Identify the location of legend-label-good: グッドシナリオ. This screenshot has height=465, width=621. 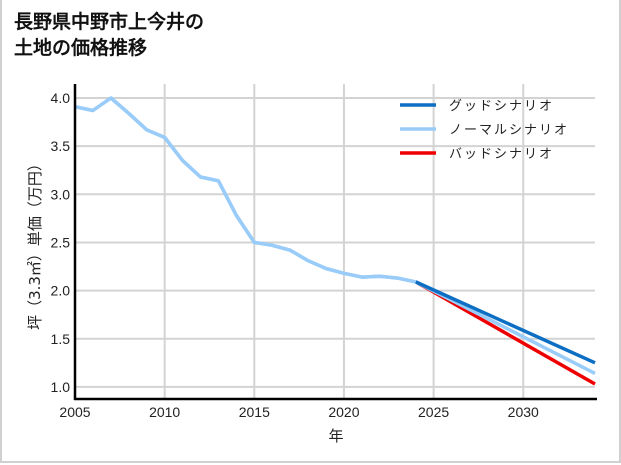
(501, 106).